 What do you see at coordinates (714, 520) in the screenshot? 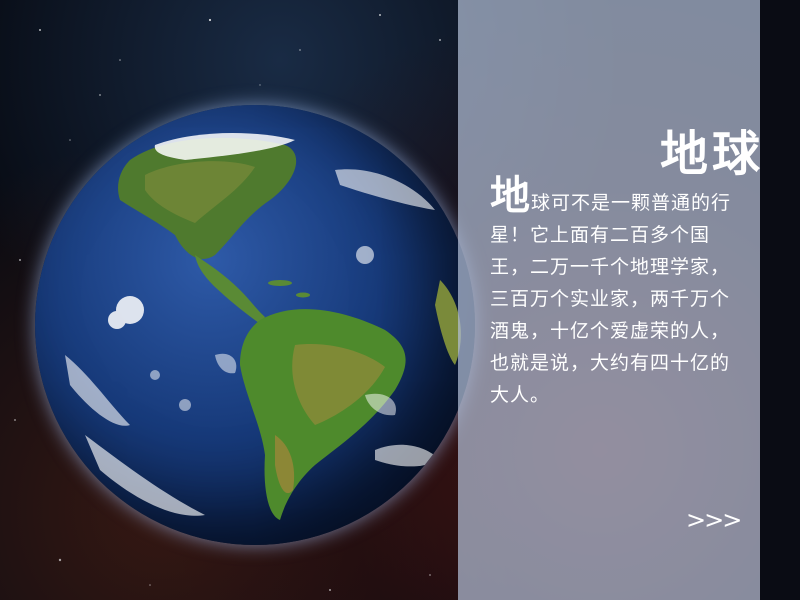
I see `next-button: >>>` at bounding box center [714, 520].